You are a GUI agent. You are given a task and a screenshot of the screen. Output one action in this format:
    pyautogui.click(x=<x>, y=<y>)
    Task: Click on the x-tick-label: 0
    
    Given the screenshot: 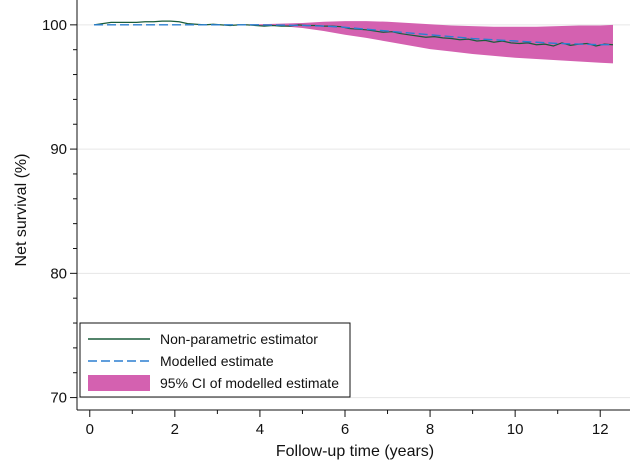 What is the action you would take?
    pyautogui.click(x=90, y=429)
    